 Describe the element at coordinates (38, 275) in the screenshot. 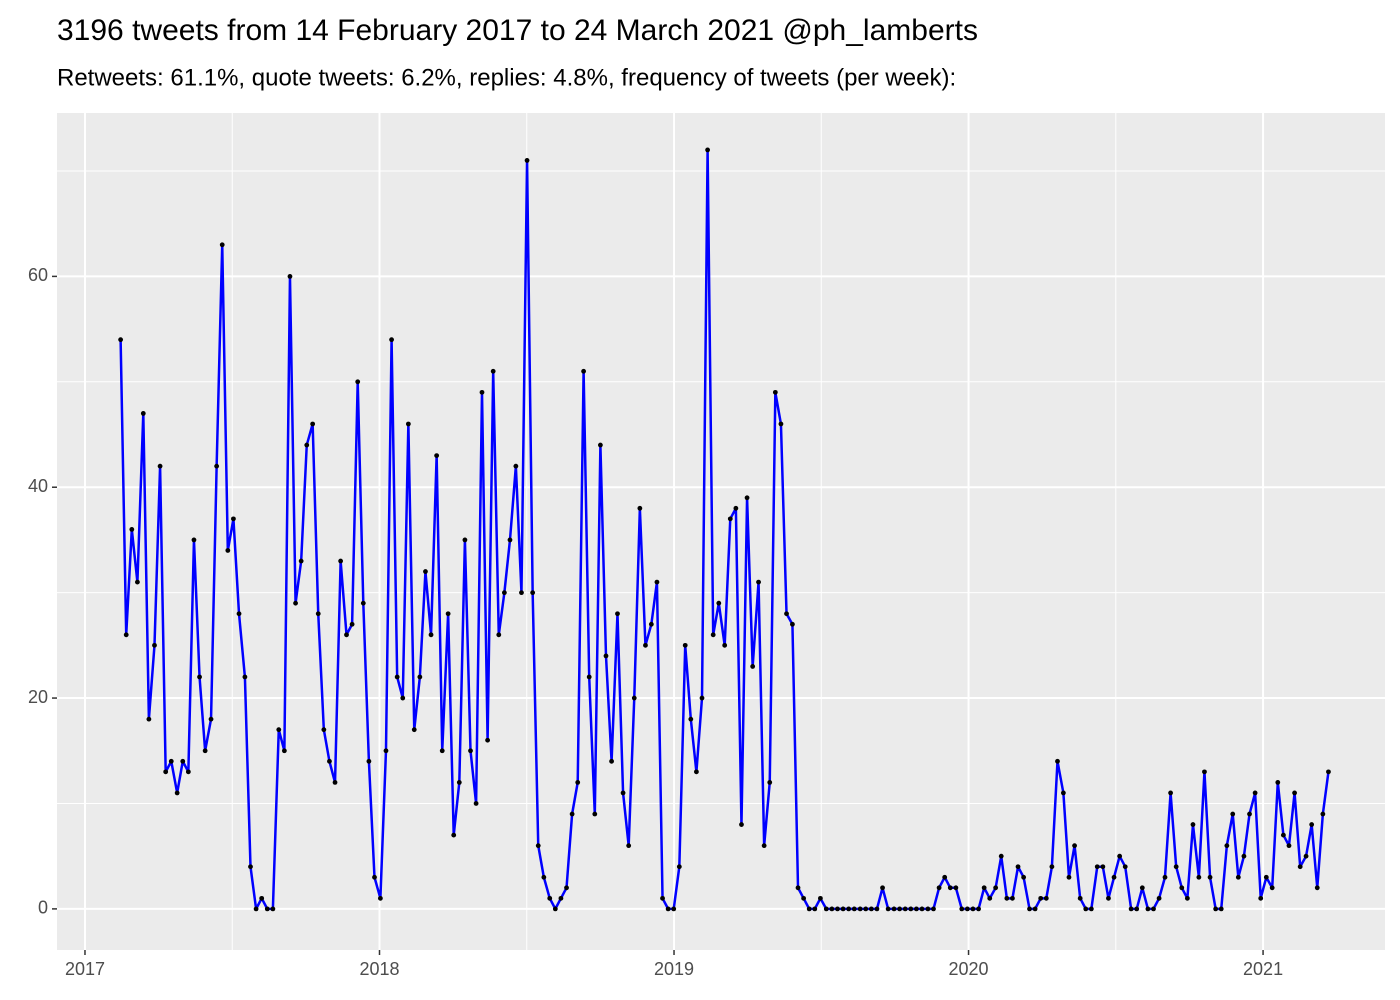

I see `y-tick-label: 60` at that location.